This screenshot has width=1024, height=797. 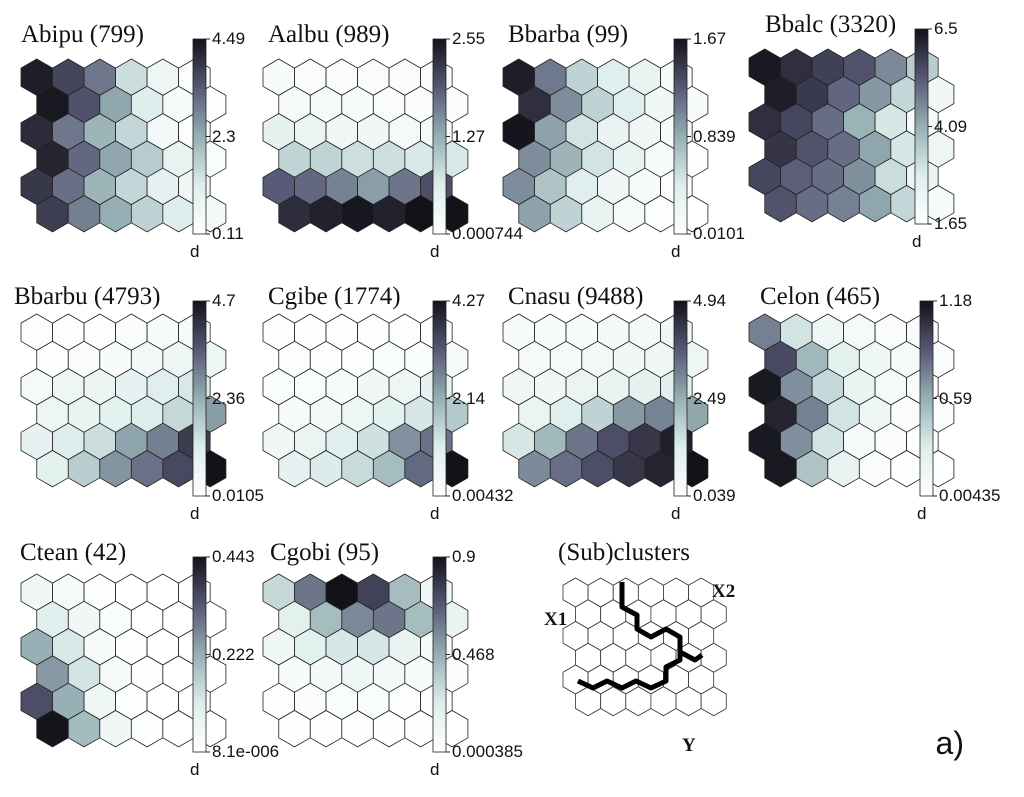 What do you see at coordinates (719, 233) in the screenshot?
I see `colorbar-tick-label: 0.0101` at bounding box center [719, 233].